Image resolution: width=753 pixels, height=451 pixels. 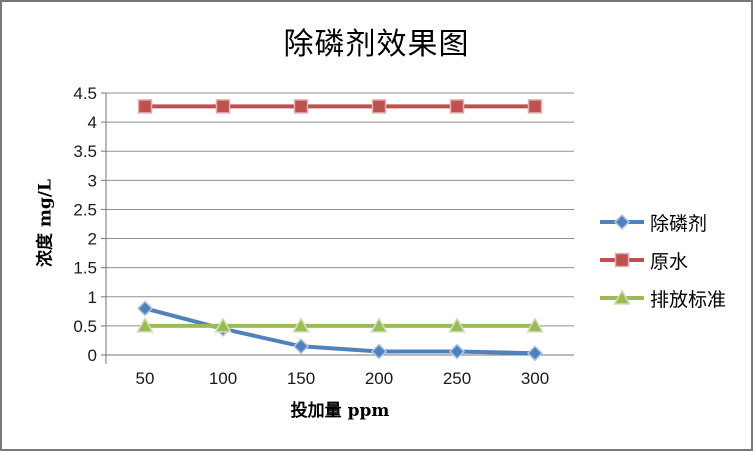 I want to click on svg-text: 200, so click(x=379, y=378).